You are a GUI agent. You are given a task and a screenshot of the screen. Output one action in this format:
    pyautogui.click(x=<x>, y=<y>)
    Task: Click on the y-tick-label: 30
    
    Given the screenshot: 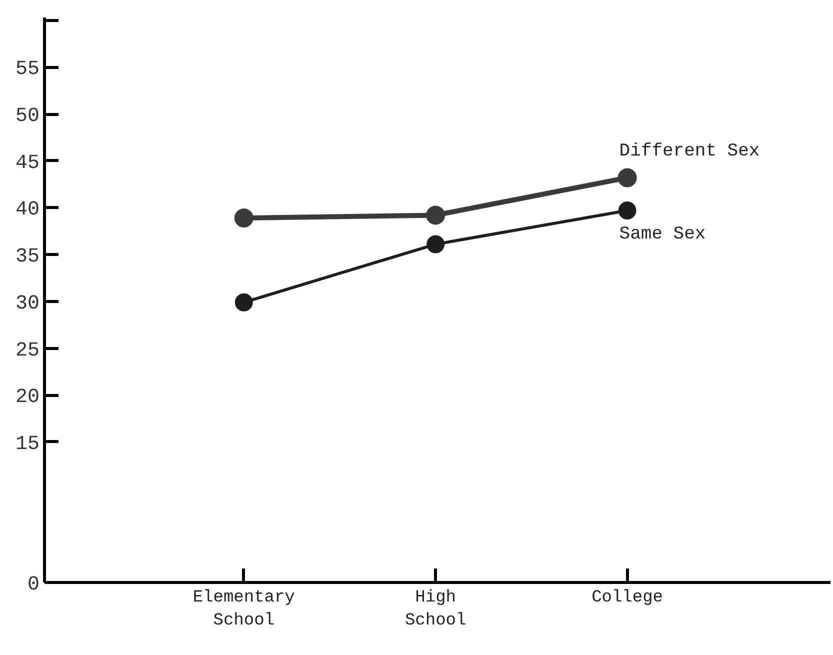 What is the action you would take?
    pyautogui.click(x=27, y=304)
    